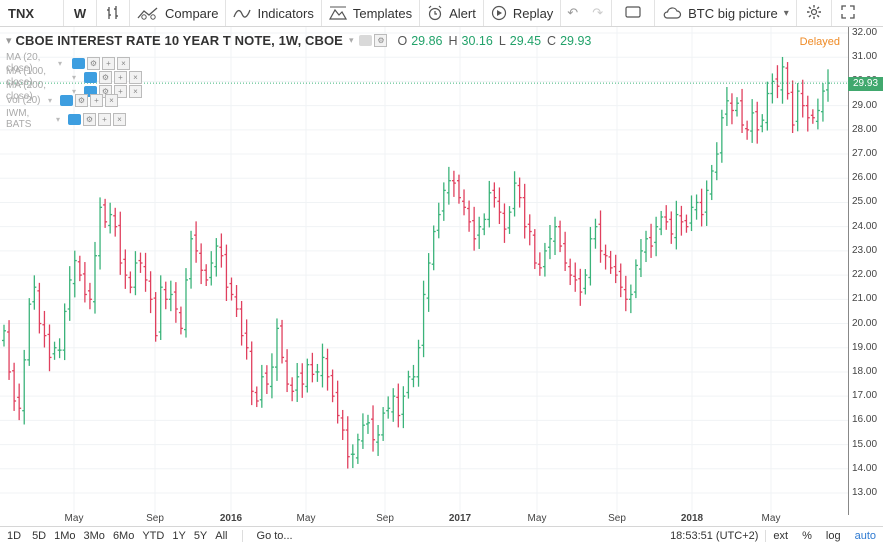  Describe the element at coordinates (576, 40) in the screenshot. I see `close-value: 29.93` at that location.